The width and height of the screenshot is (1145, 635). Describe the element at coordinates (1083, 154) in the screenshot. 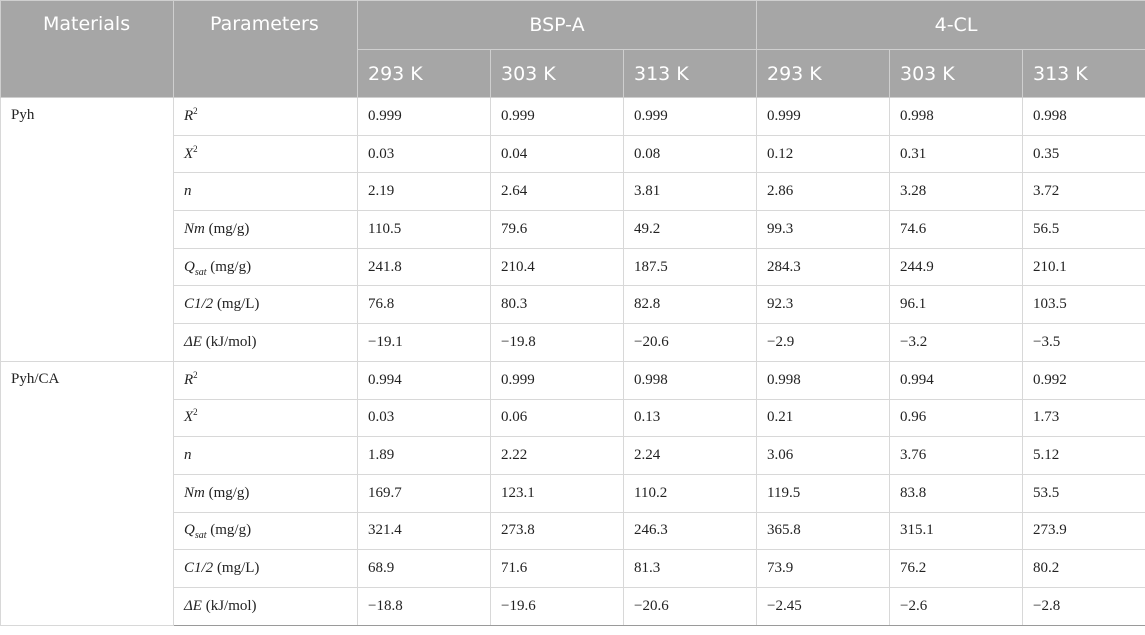

I see `value-cell: 0.35` at that location.